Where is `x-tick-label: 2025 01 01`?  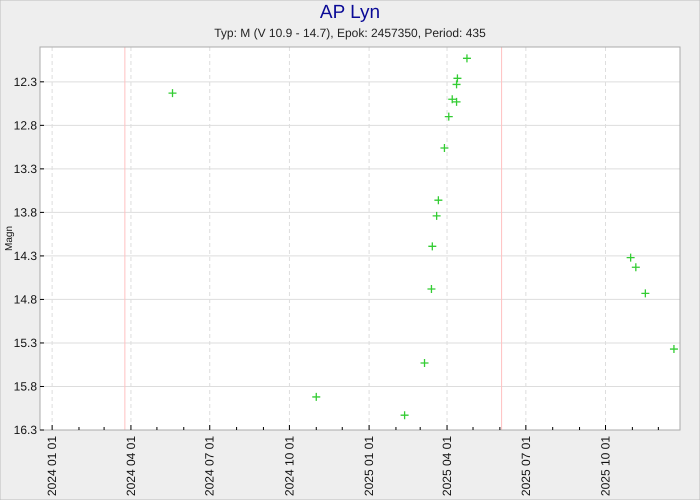
x-tick-label: 2025 01 01 is located at coordinates (369, 466).